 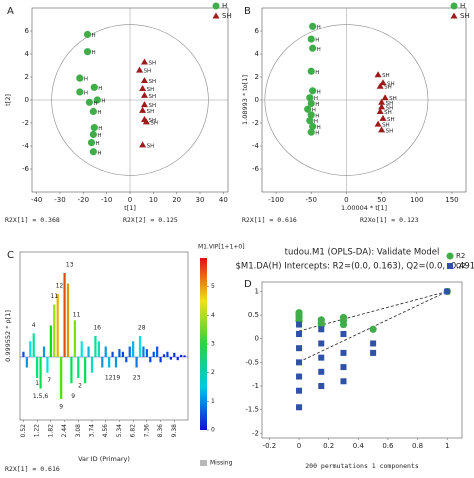 What do you see at coordinates (311, 200) in the screenshot?
I see `x-tick-label: -50` at bounding box center [311, 200].